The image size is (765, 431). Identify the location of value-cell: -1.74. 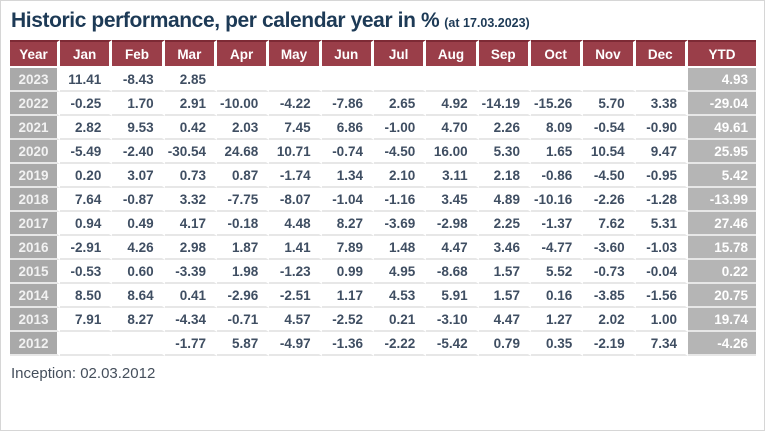
(295, 176).